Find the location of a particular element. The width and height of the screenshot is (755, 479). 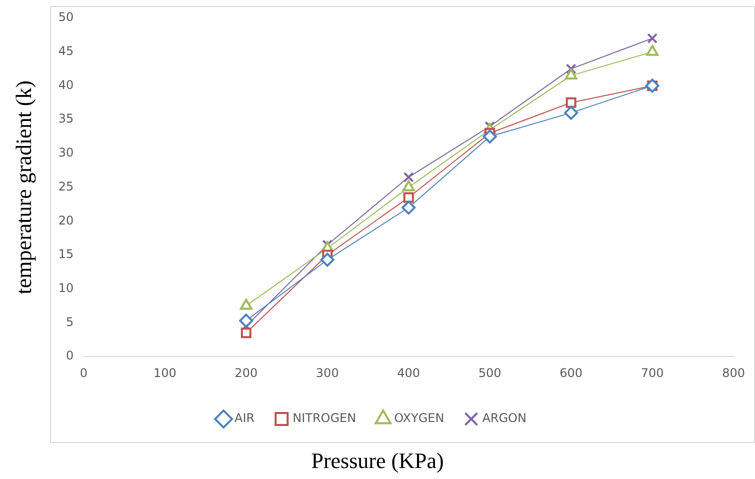

x-tick-label: 800 is located at coordinates (733, 373).